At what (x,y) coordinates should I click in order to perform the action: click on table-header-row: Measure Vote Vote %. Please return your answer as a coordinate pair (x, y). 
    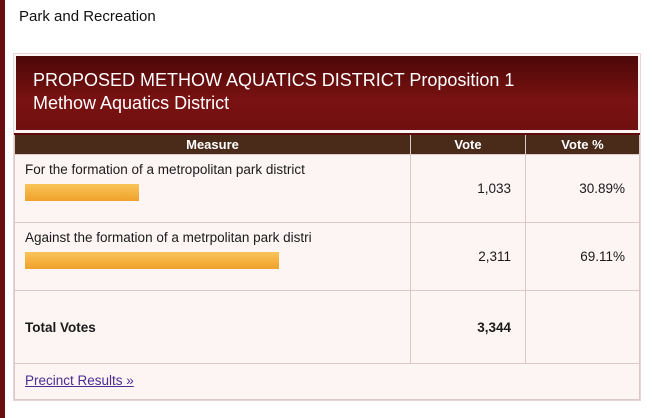
    Looking at the image, I should click on (327, 144).